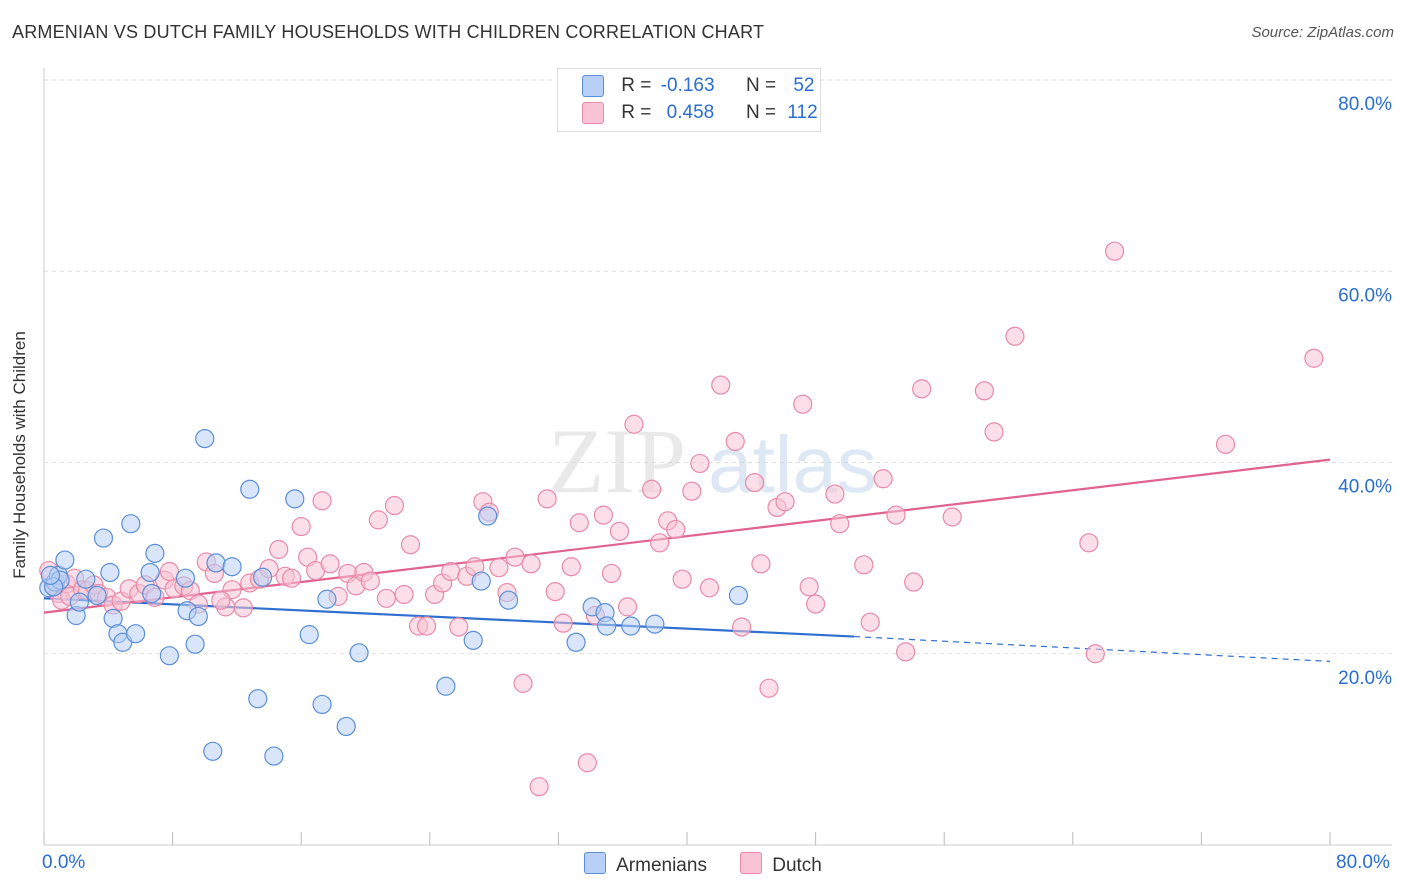 This screenshot has height=892, width=1406. Describe the element at coordinates (1363, 862) in the screenshot. I see `x-tick-max: 80.0%` at that location.